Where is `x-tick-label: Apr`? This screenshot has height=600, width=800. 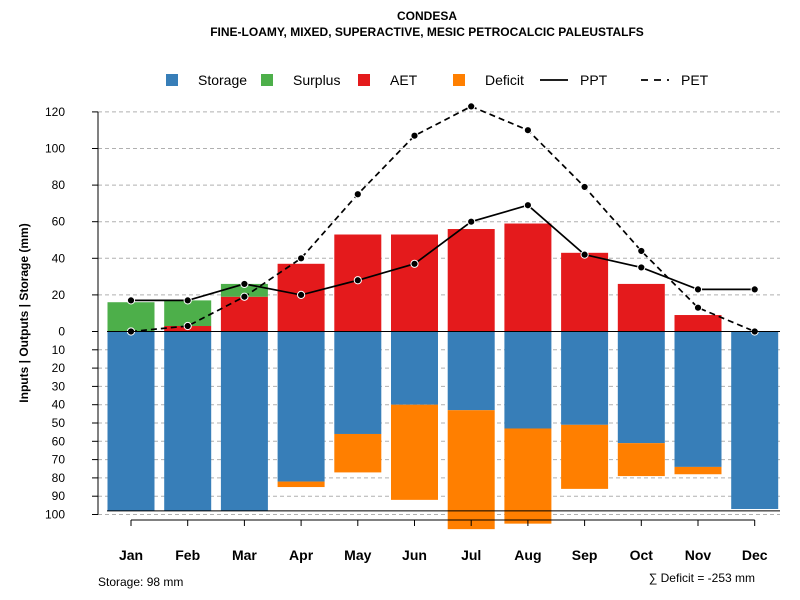
x-tick-label: Apr is located at coordinates (301, 555).